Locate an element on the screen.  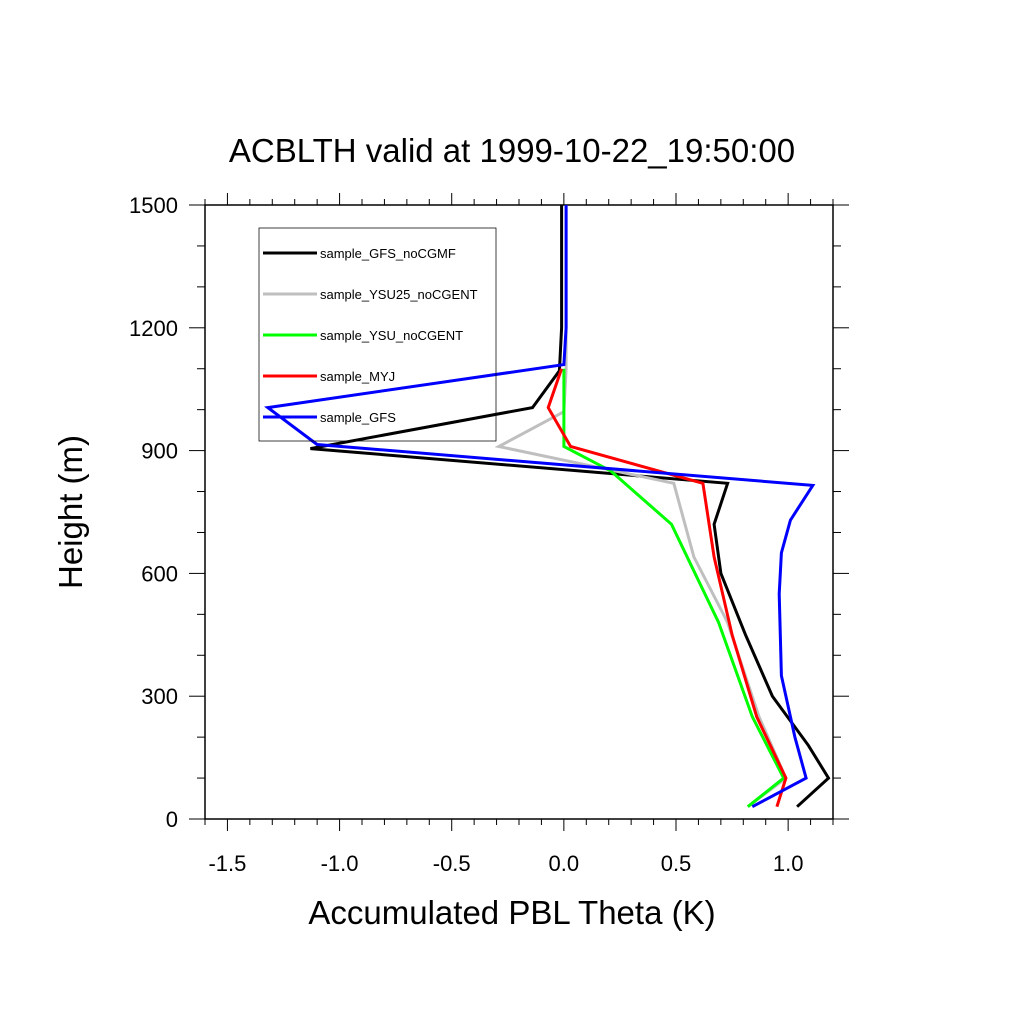
legend-box is located at coordinates (377, 334).